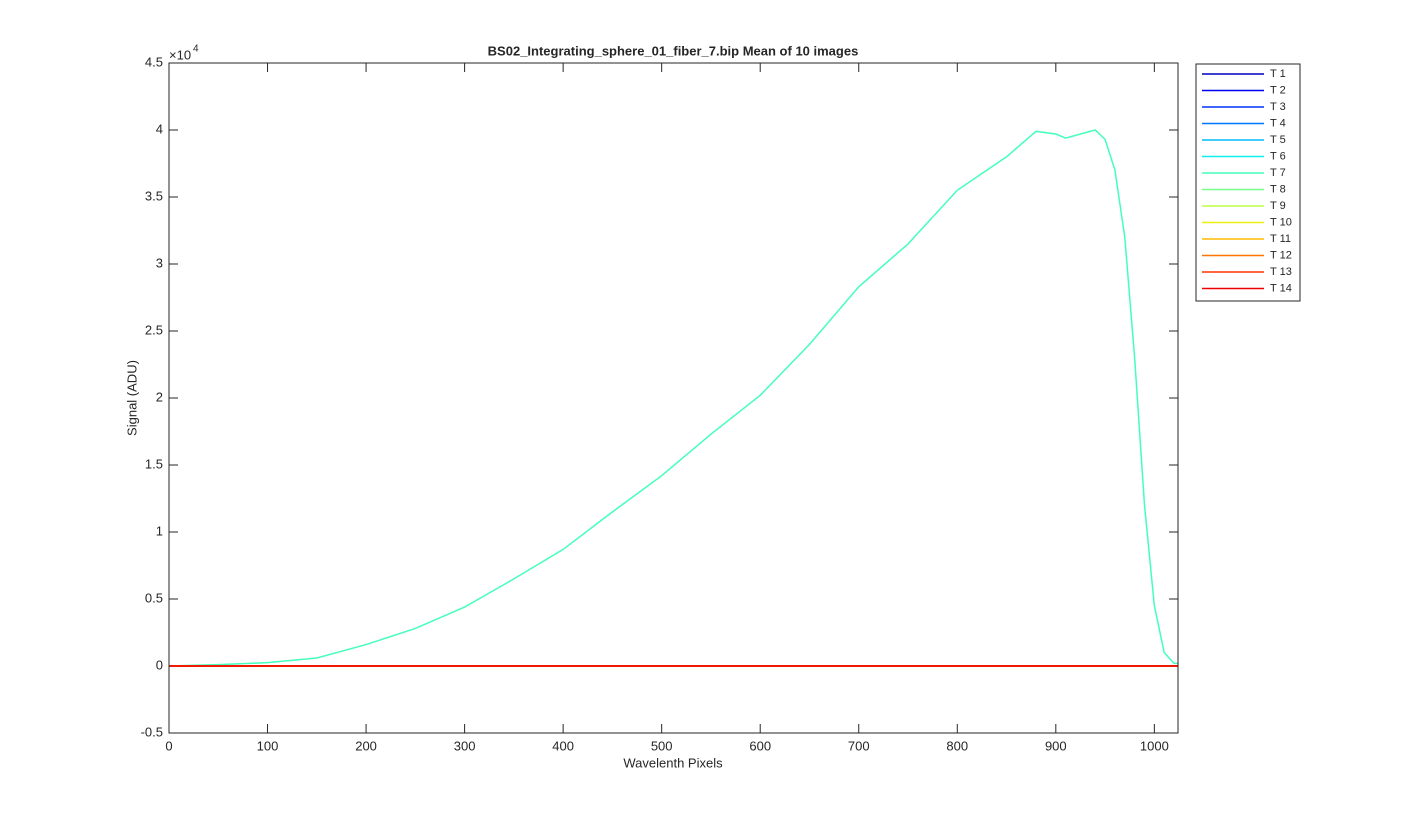  I want to click on x-tick-label: 700, so click(859, 745).